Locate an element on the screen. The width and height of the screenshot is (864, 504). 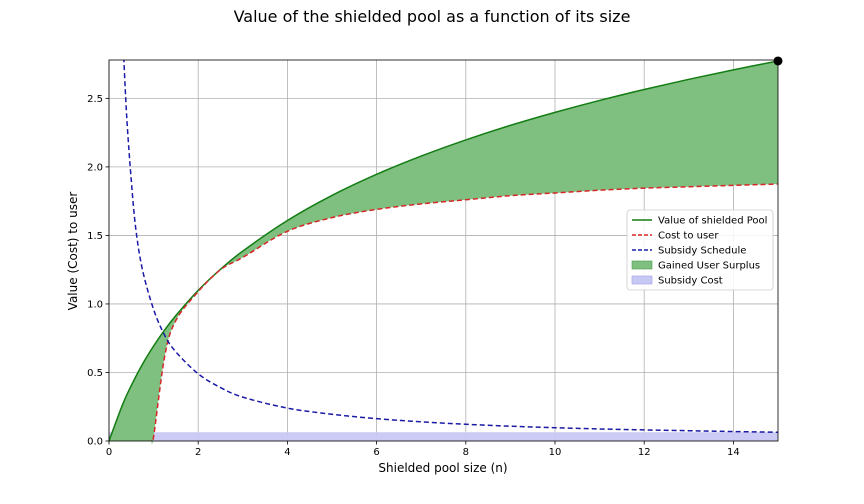
x-axis-ticks: 0 2 4 6 8 10 12 14 is located at coordinates (423, 449).